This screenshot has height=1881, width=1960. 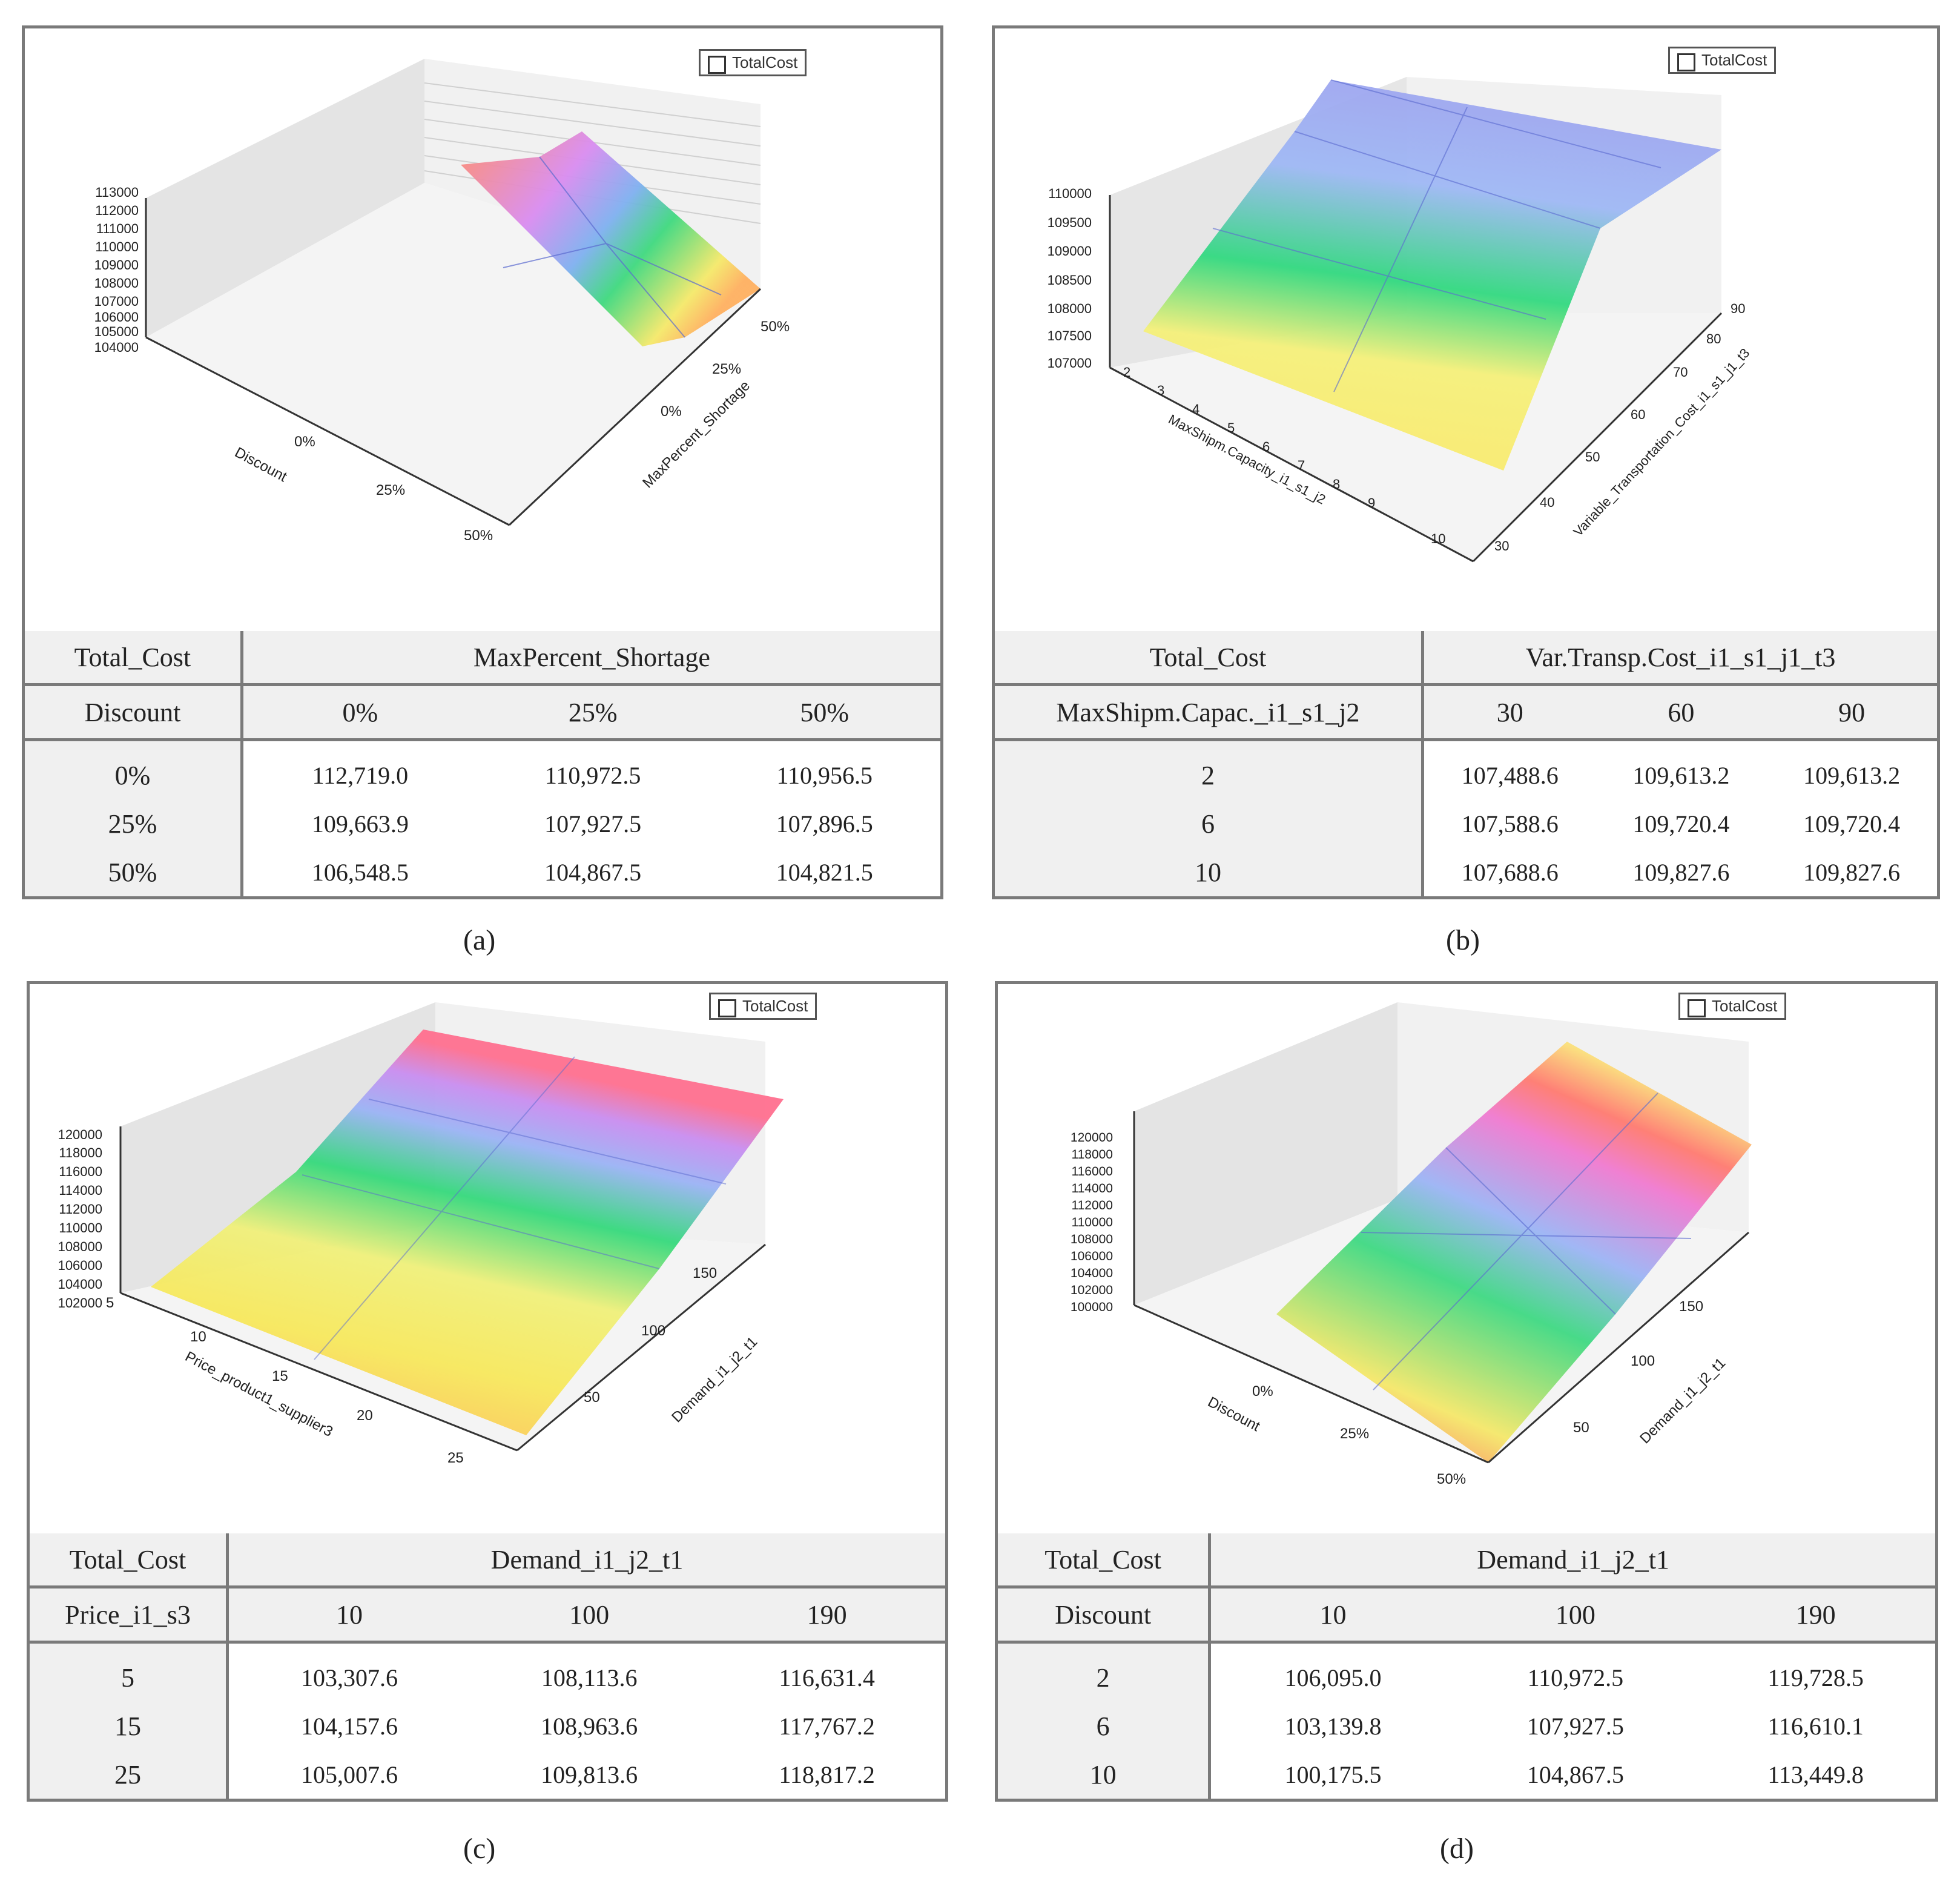 What do you see at coordinates (134, 659) in the screenshot?
I see `table-corner: Total_Cost` at bounding box center [134, 659].